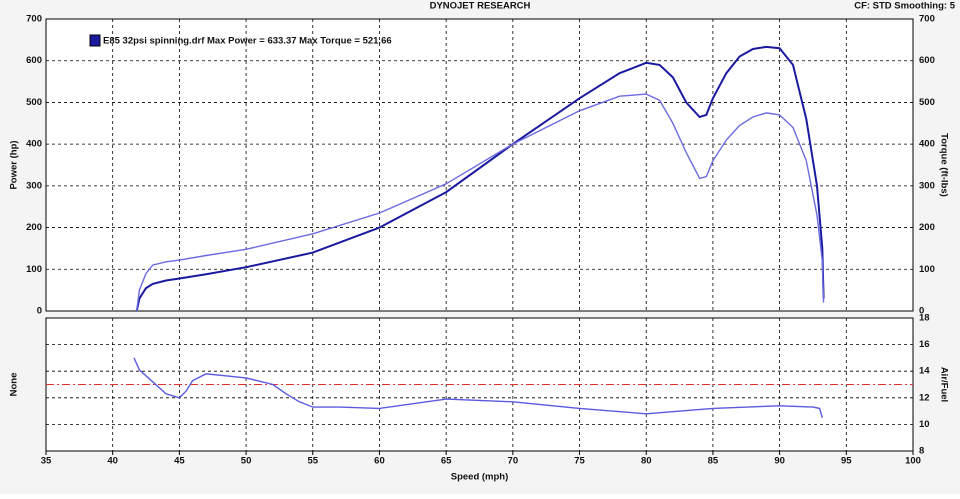 Image resolution: width=960 pixels, height=499 pixels. I want to click on x-tick-label: 70, so click(513, 461).